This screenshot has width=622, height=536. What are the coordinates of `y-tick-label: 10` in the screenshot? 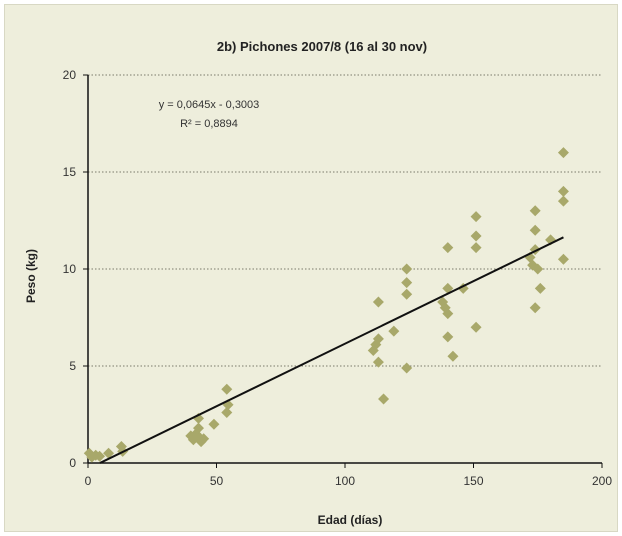 It's located at (70, 269).